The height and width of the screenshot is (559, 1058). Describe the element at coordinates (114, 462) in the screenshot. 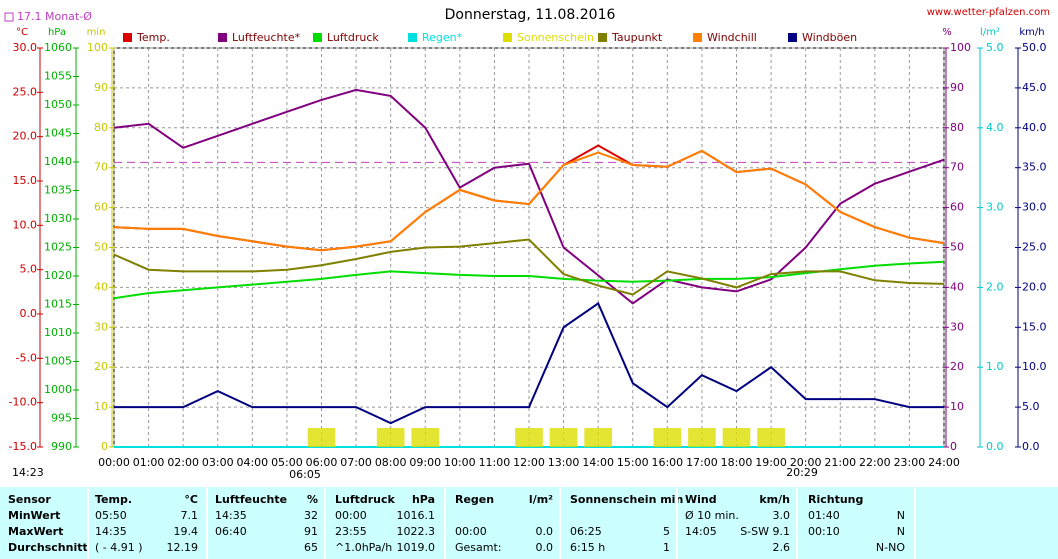

I see `x-tick-label: 00:00` at that location.